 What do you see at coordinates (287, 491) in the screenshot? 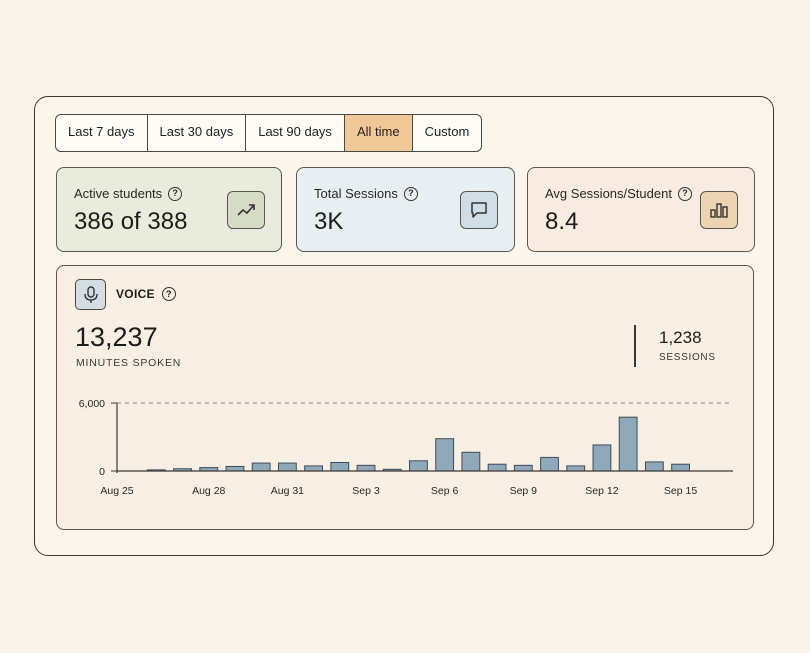
I see `x-tick-label: Aug 31` at bounding box center [287, 491].